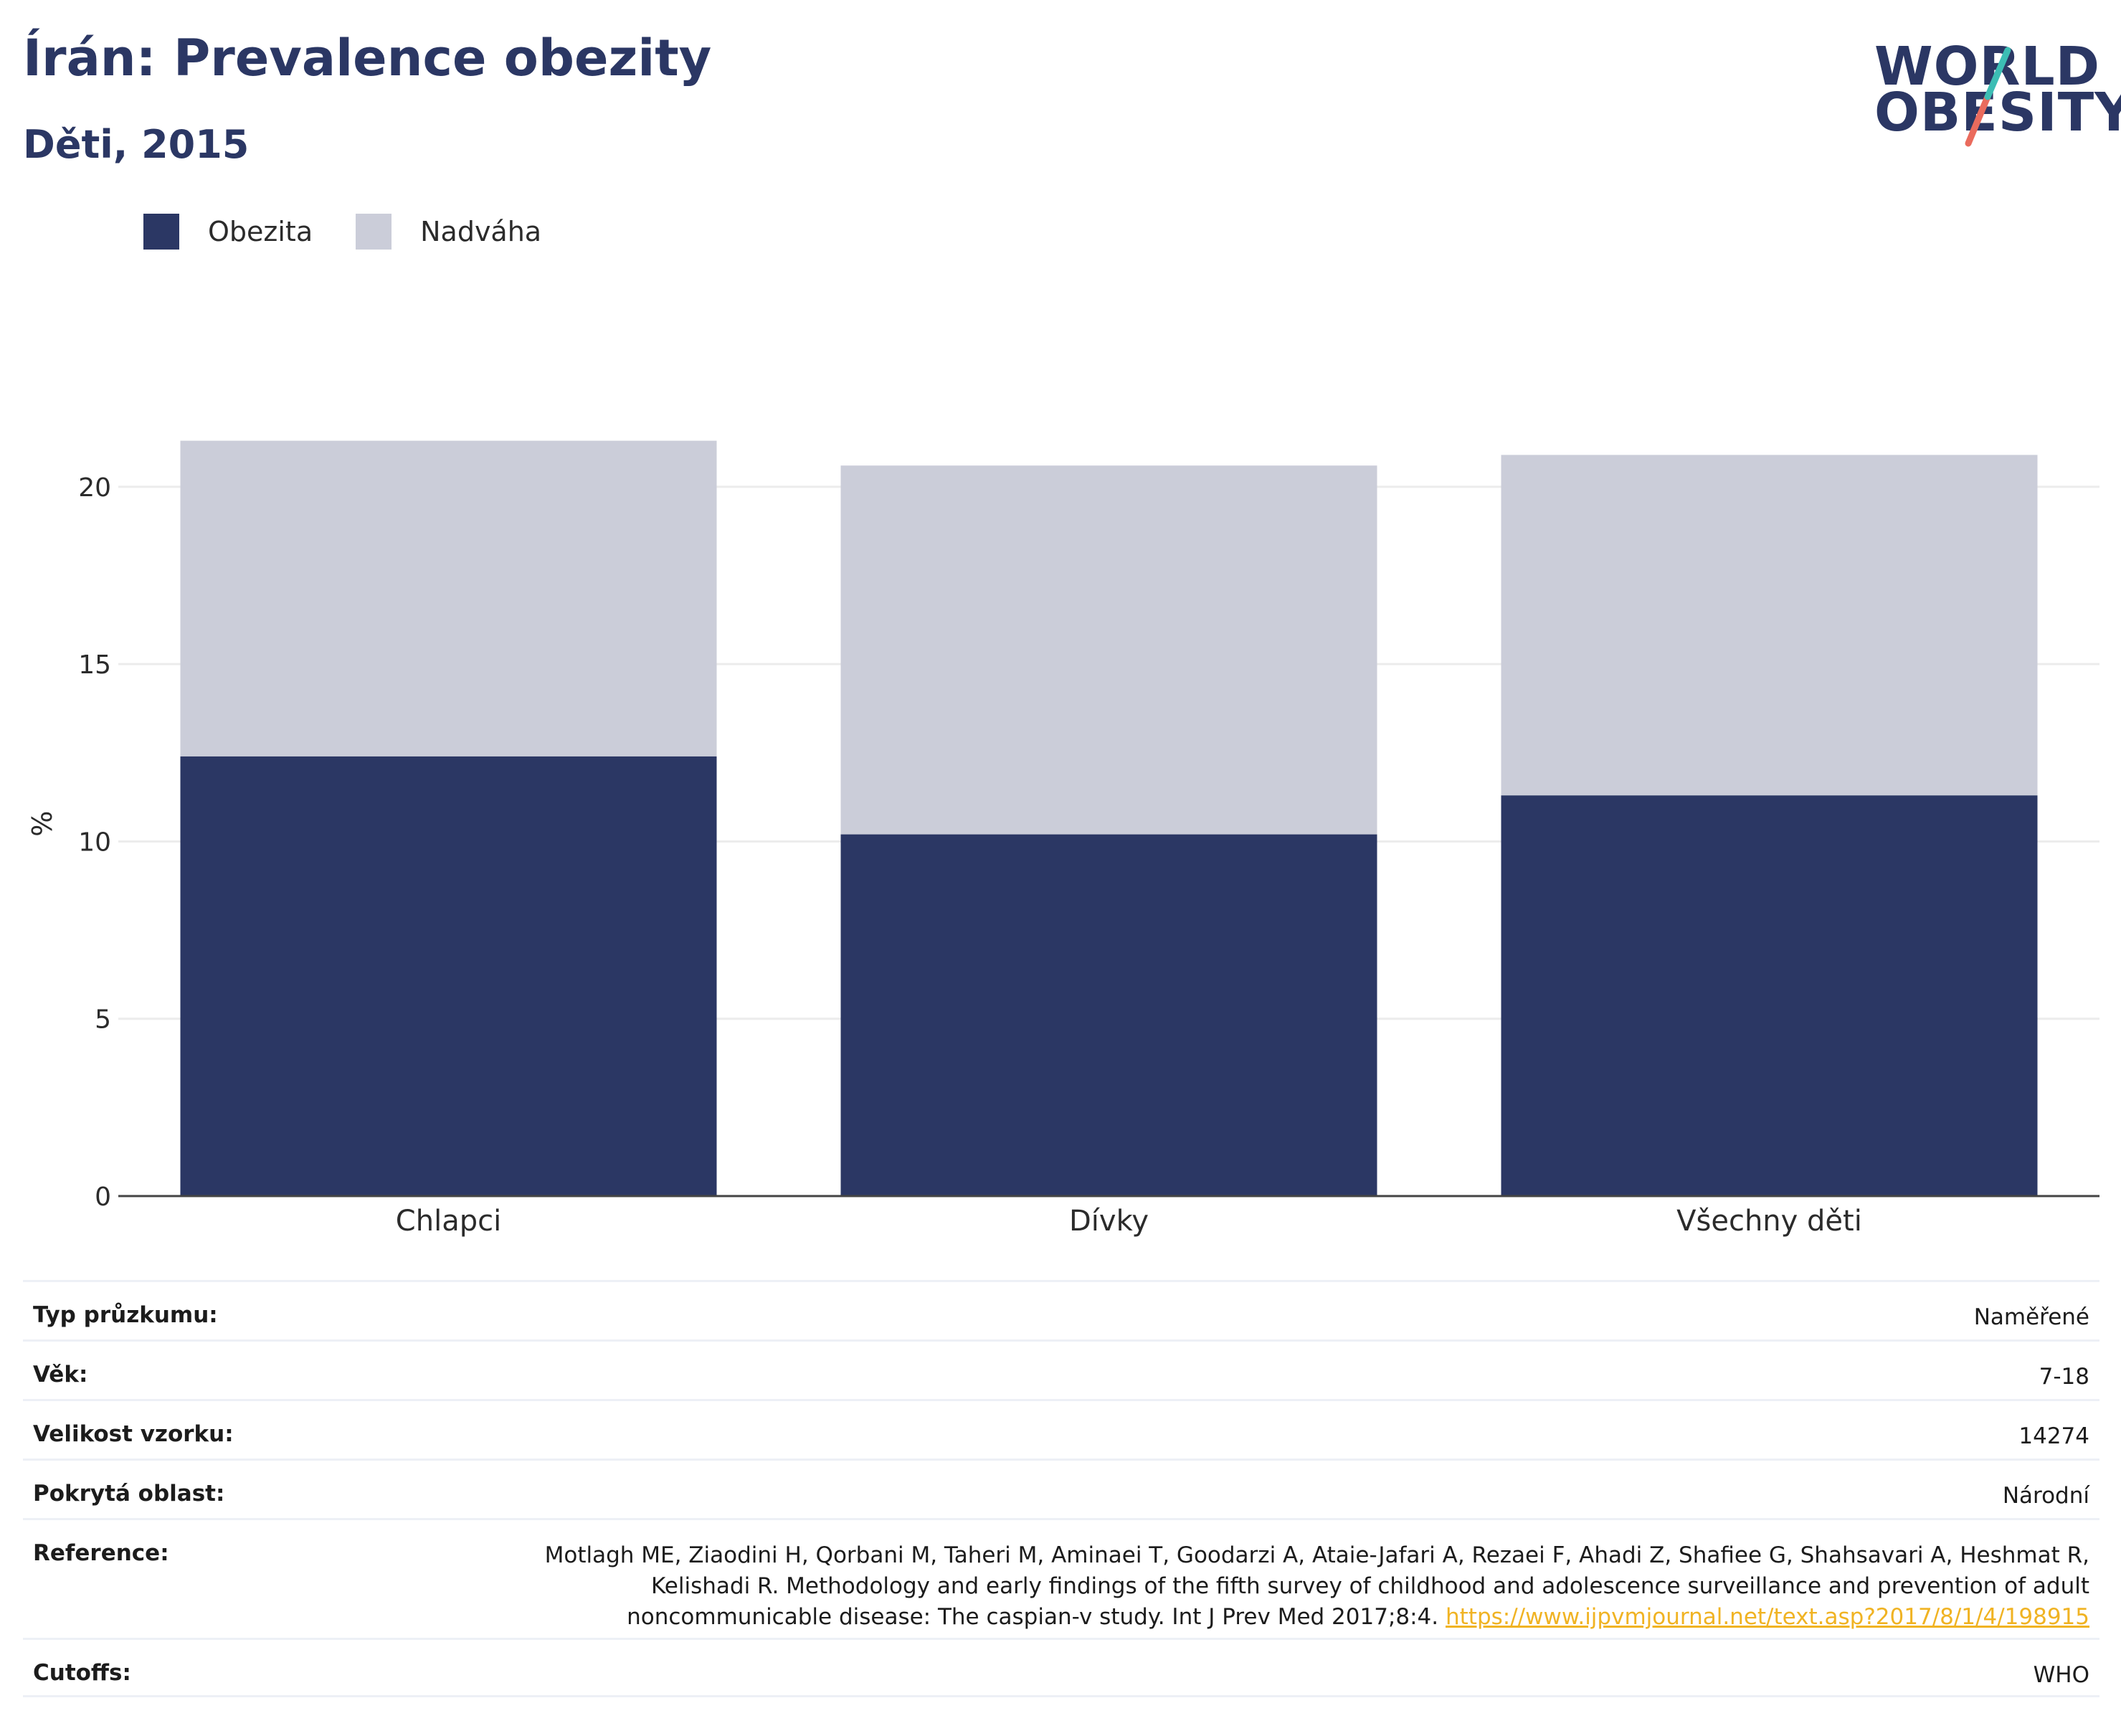 The width and height of the screenshot is (2121, 1736). Describe the element at coordinates (2045, 1496) in the screenshot. I see `coverage-value: Národní` at that location.